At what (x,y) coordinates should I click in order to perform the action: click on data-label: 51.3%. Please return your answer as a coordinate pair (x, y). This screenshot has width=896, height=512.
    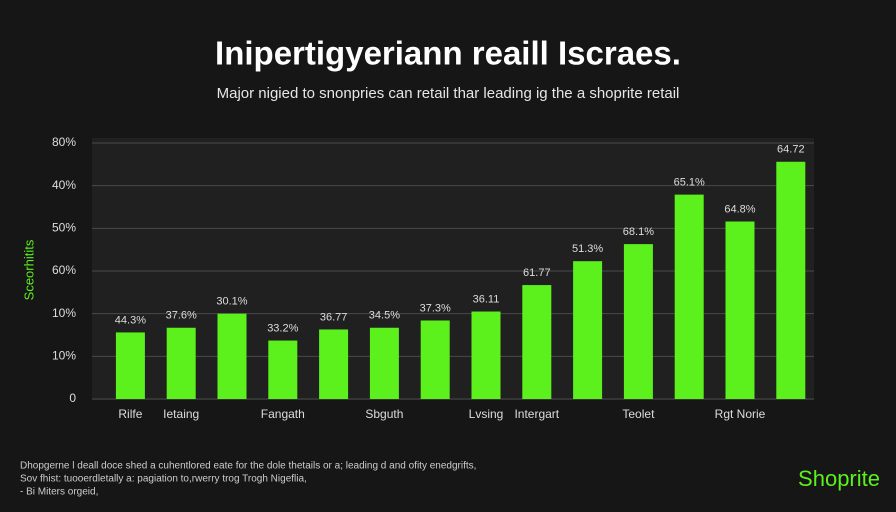
    Looking at the image, I should click on (587, 249).